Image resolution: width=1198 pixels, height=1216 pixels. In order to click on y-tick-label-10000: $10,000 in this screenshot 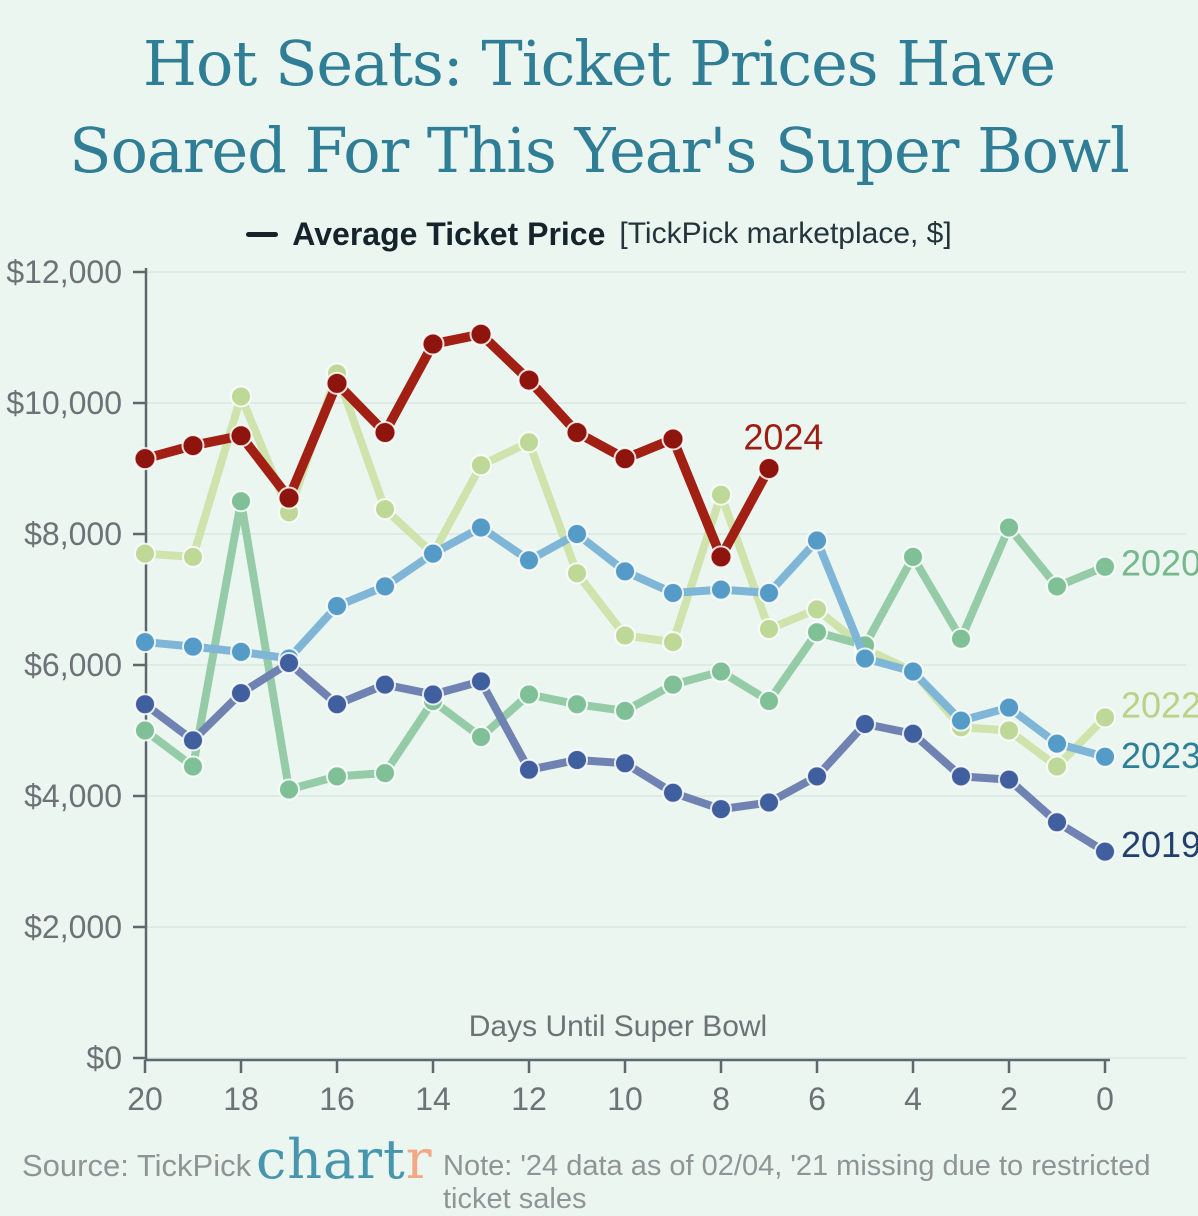, I will do `click(64, 403)`.